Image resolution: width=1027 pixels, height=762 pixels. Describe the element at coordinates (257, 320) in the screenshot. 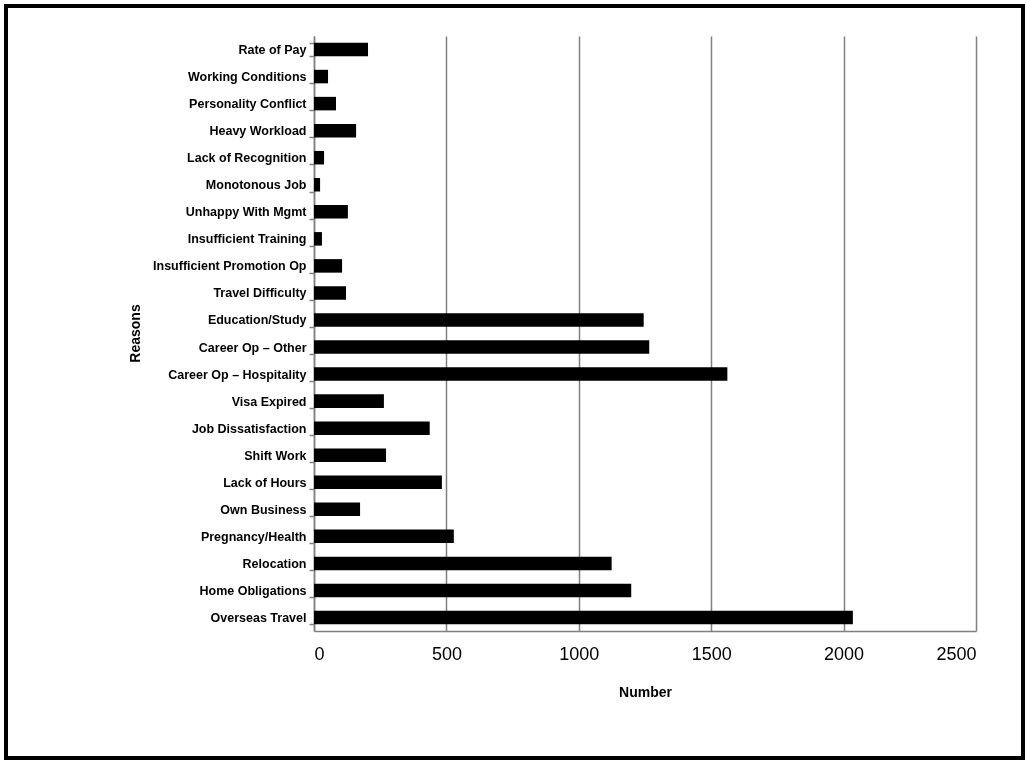

I see `y-tick-label: Education/Study` at that location.